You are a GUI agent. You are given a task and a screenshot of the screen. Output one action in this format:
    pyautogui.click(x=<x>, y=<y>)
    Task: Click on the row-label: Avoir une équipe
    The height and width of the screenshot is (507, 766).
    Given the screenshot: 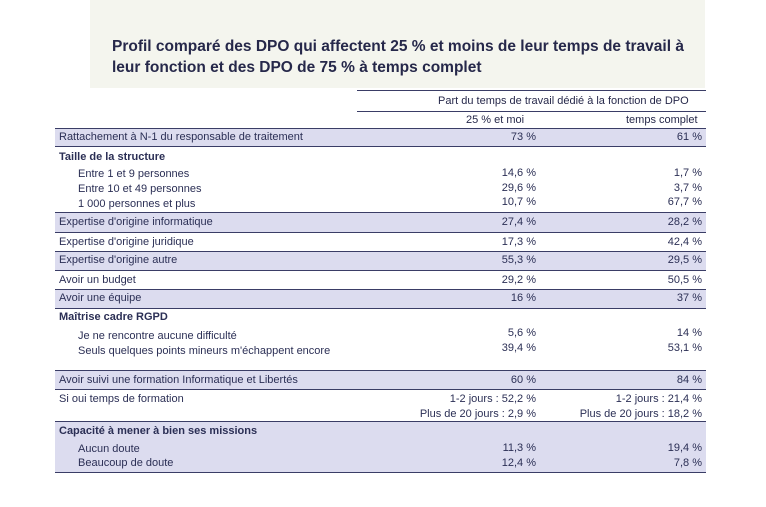 What is the action you would take?
    pyautogui.click(x=100, y=298)
    